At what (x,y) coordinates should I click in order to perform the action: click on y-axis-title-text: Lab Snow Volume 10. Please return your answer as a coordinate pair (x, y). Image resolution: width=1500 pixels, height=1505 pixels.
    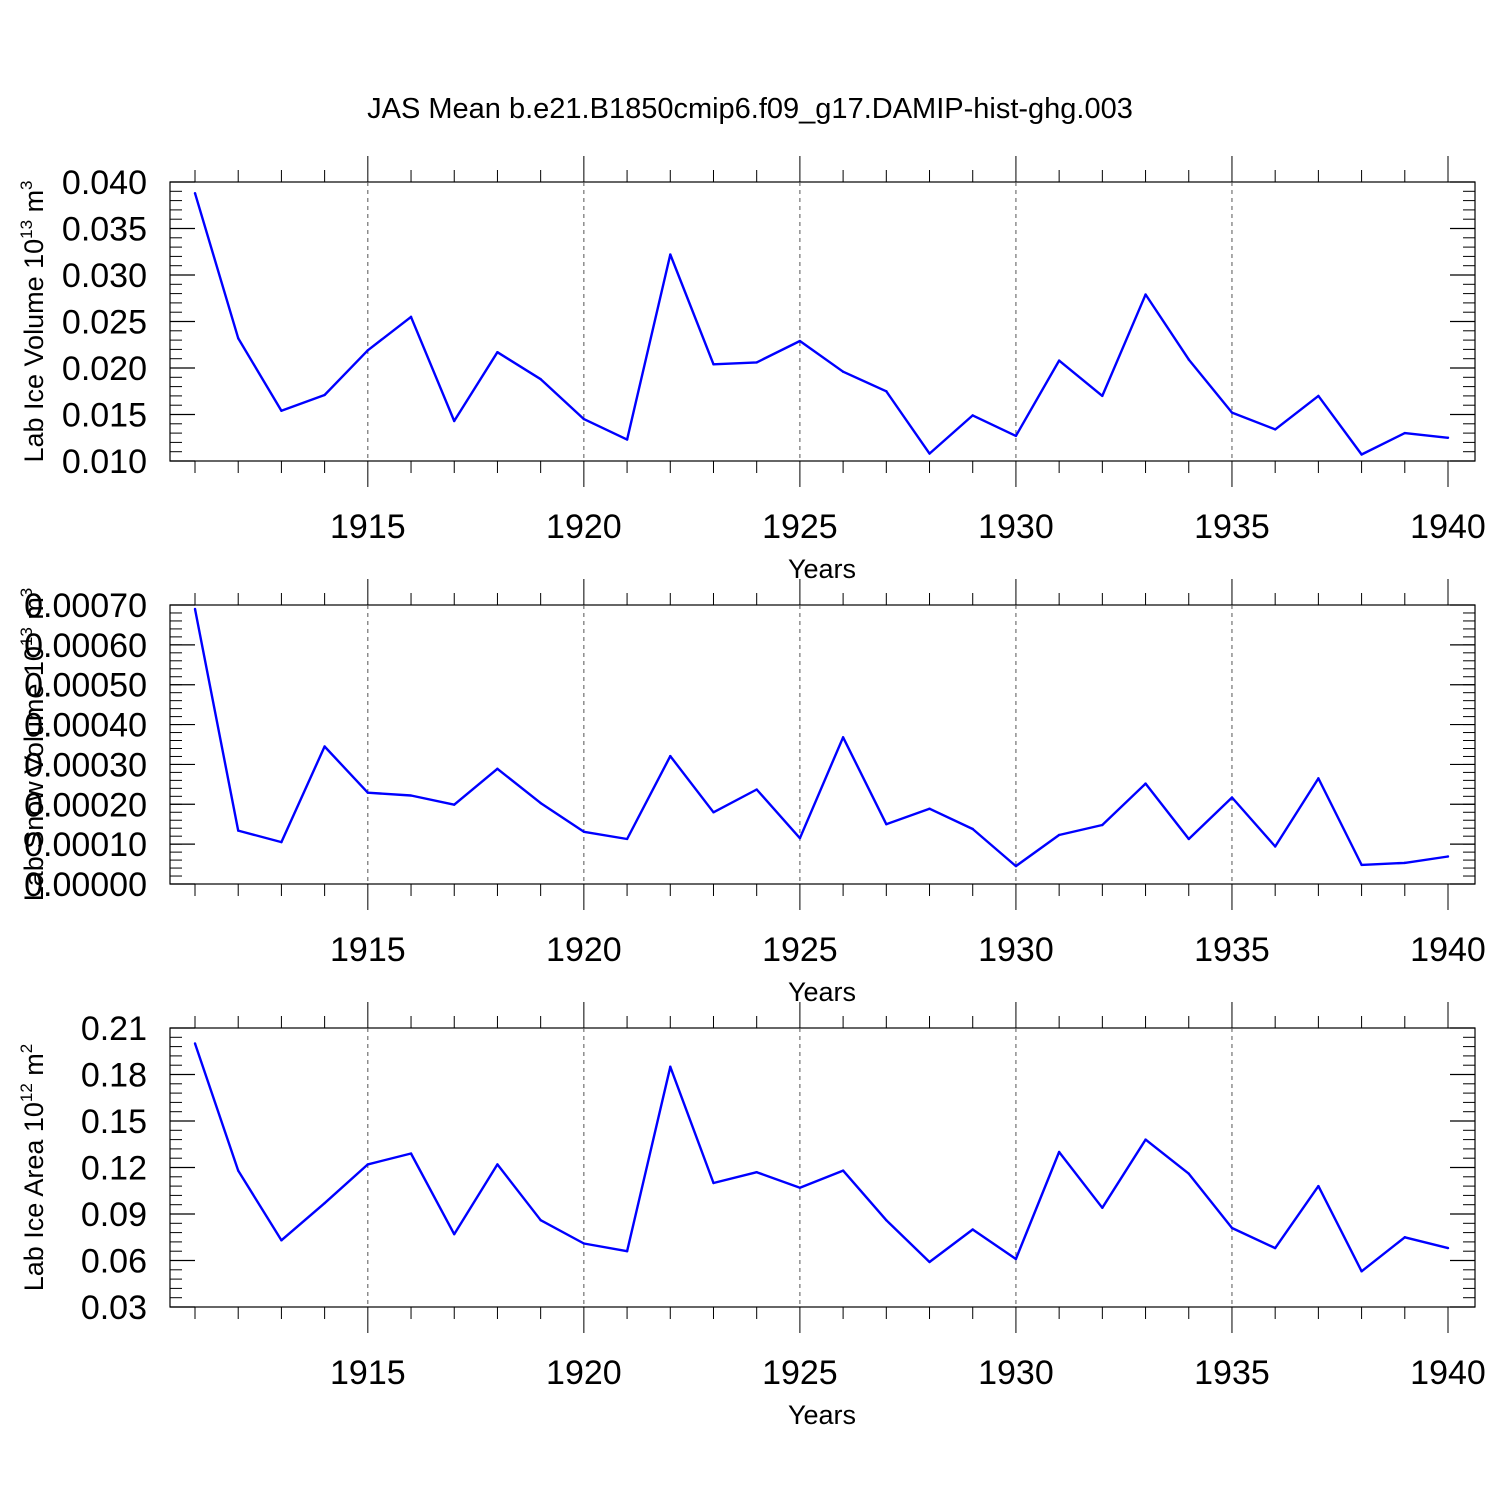
    Looking at the image, I should click on (34, 773).